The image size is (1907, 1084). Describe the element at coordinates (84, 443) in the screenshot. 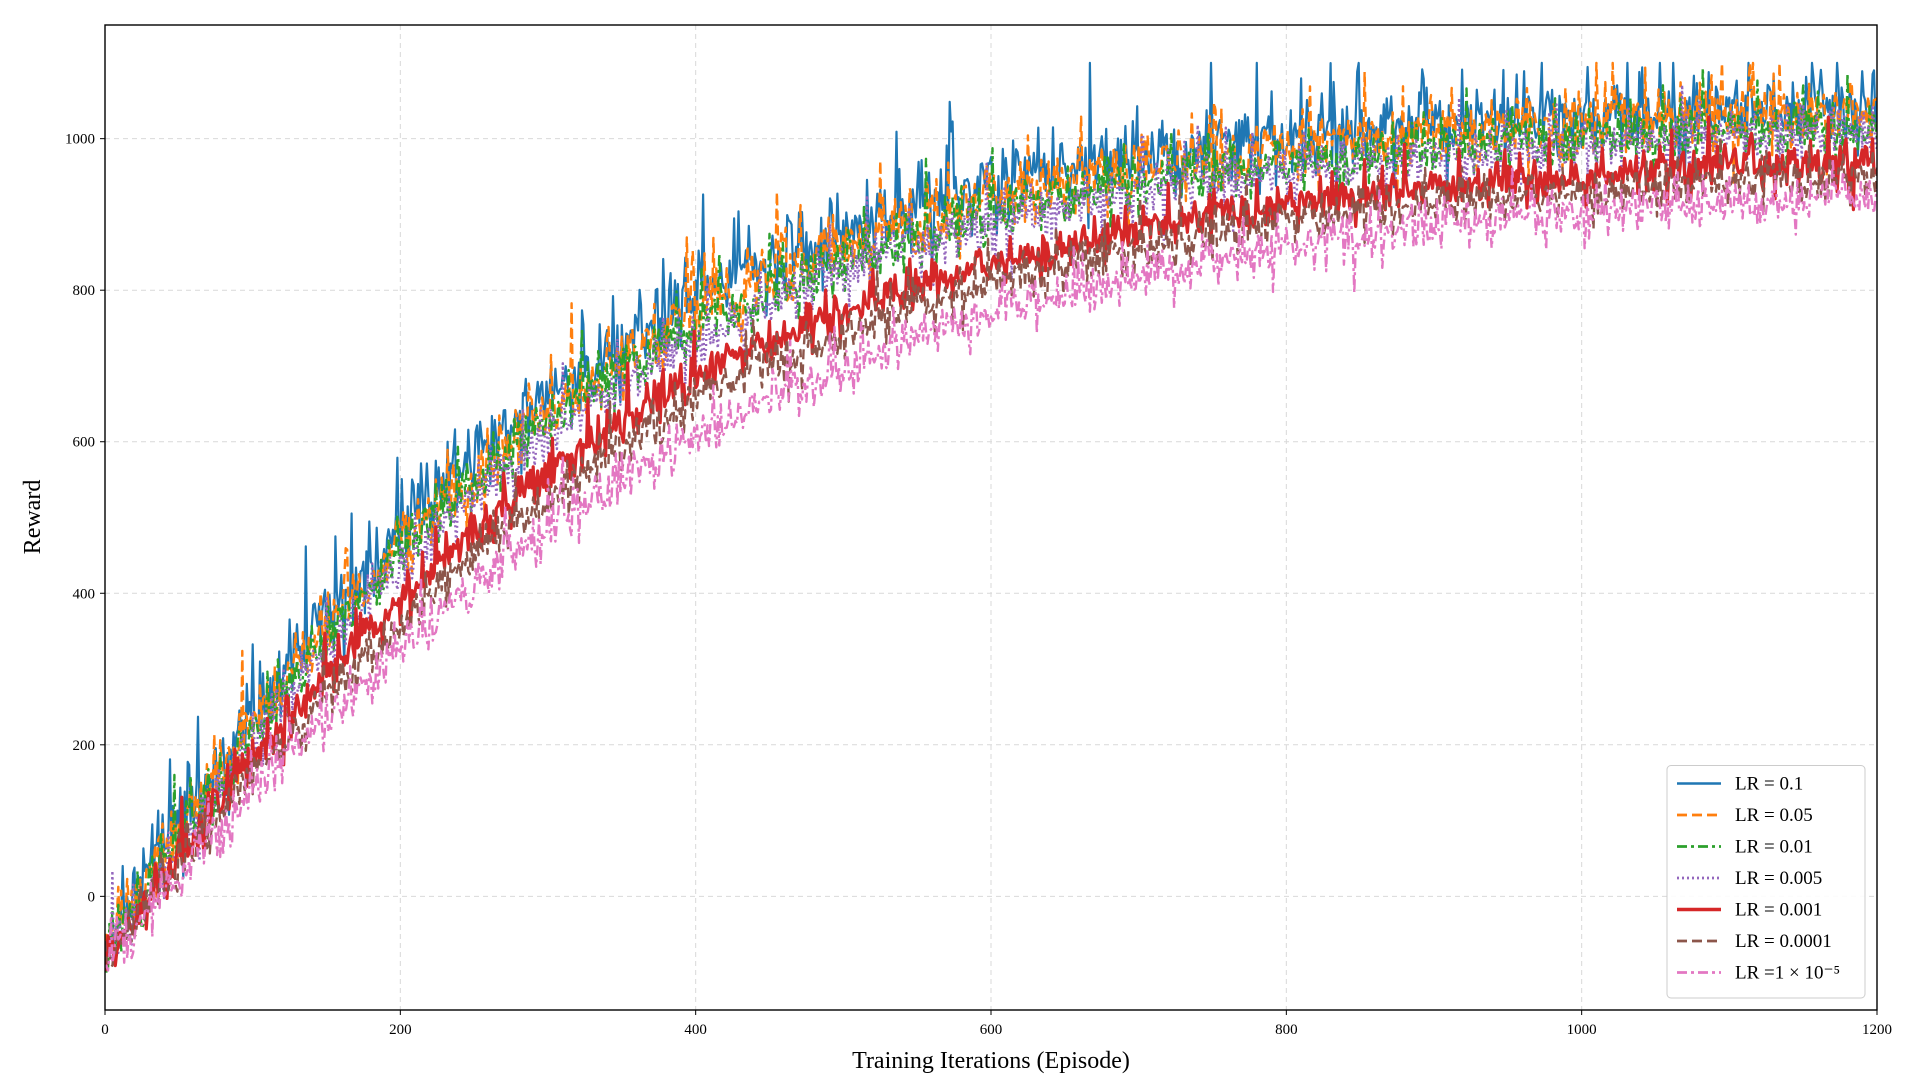

I see `y-tick-label: 600` at that location.